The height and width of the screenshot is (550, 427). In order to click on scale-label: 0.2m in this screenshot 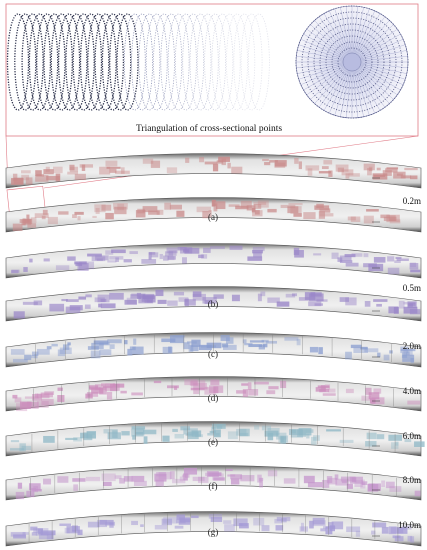, I will do `click(411, 201)`.